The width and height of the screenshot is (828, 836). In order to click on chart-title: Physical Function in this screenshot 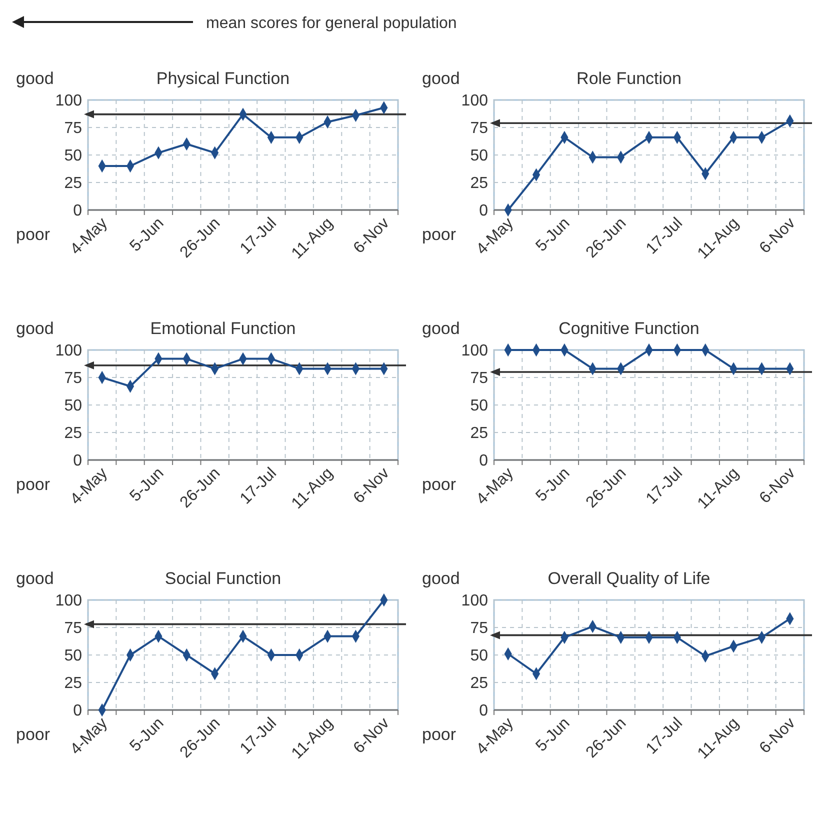, I will do `click(223, 78)`.